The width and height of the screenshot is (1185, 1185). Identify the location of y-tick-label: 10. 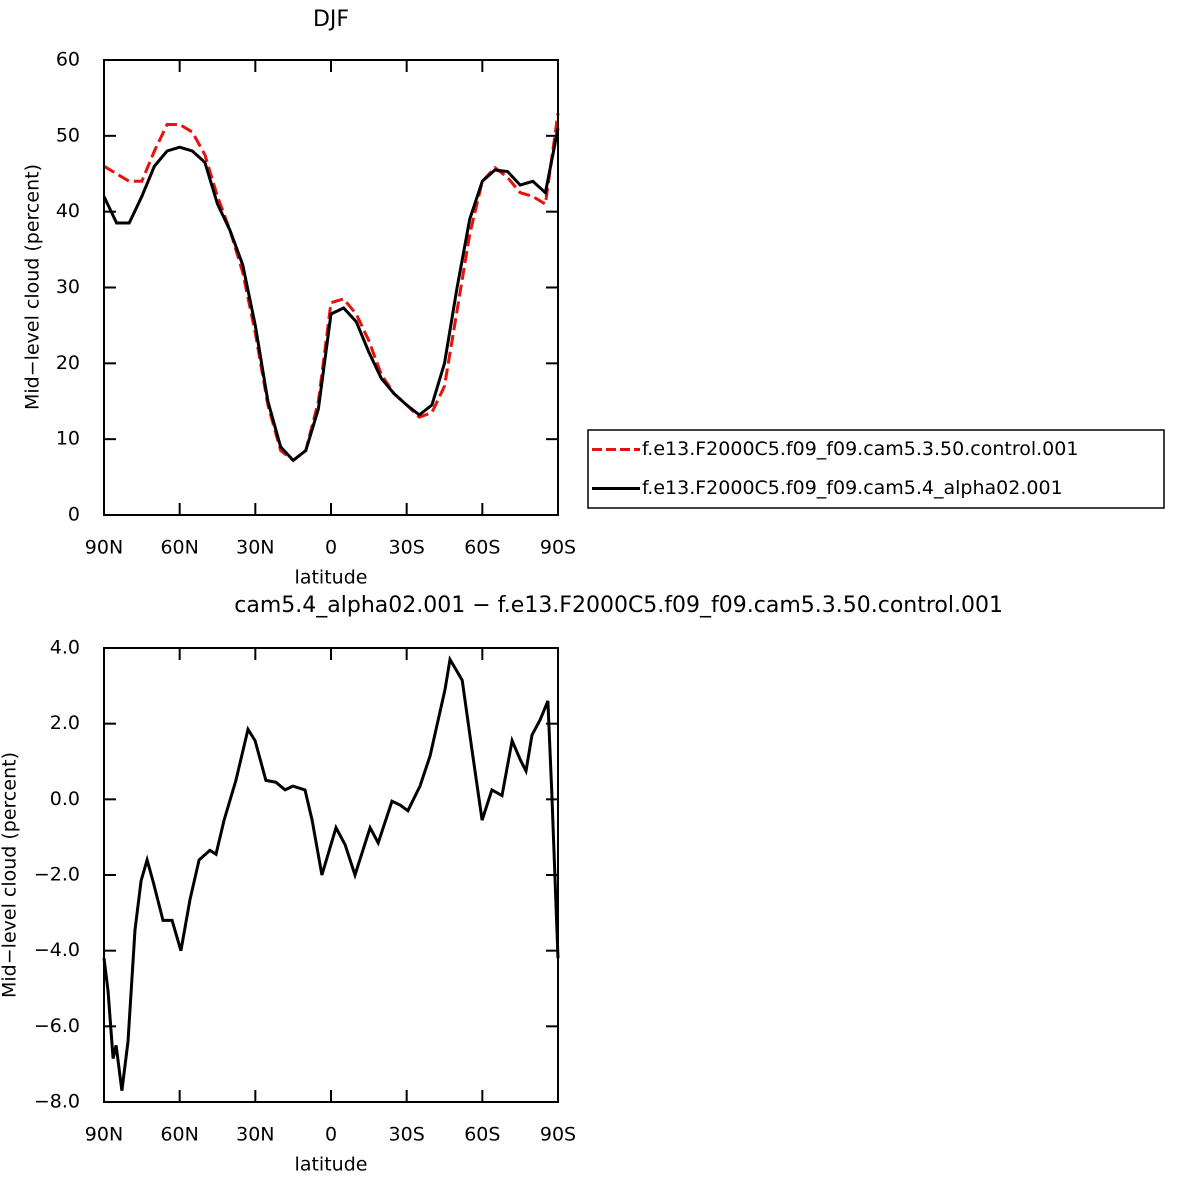
(68, 439).